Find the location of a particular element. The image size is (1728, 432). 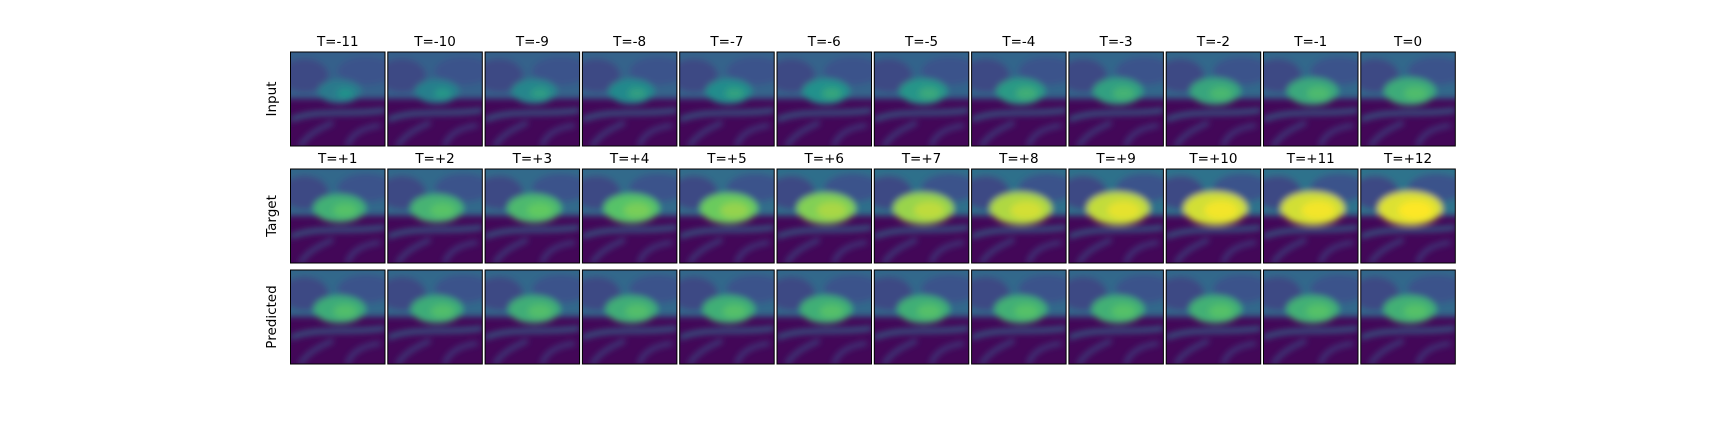

panel-title: T=0 is located at coordinates (1407, 42).